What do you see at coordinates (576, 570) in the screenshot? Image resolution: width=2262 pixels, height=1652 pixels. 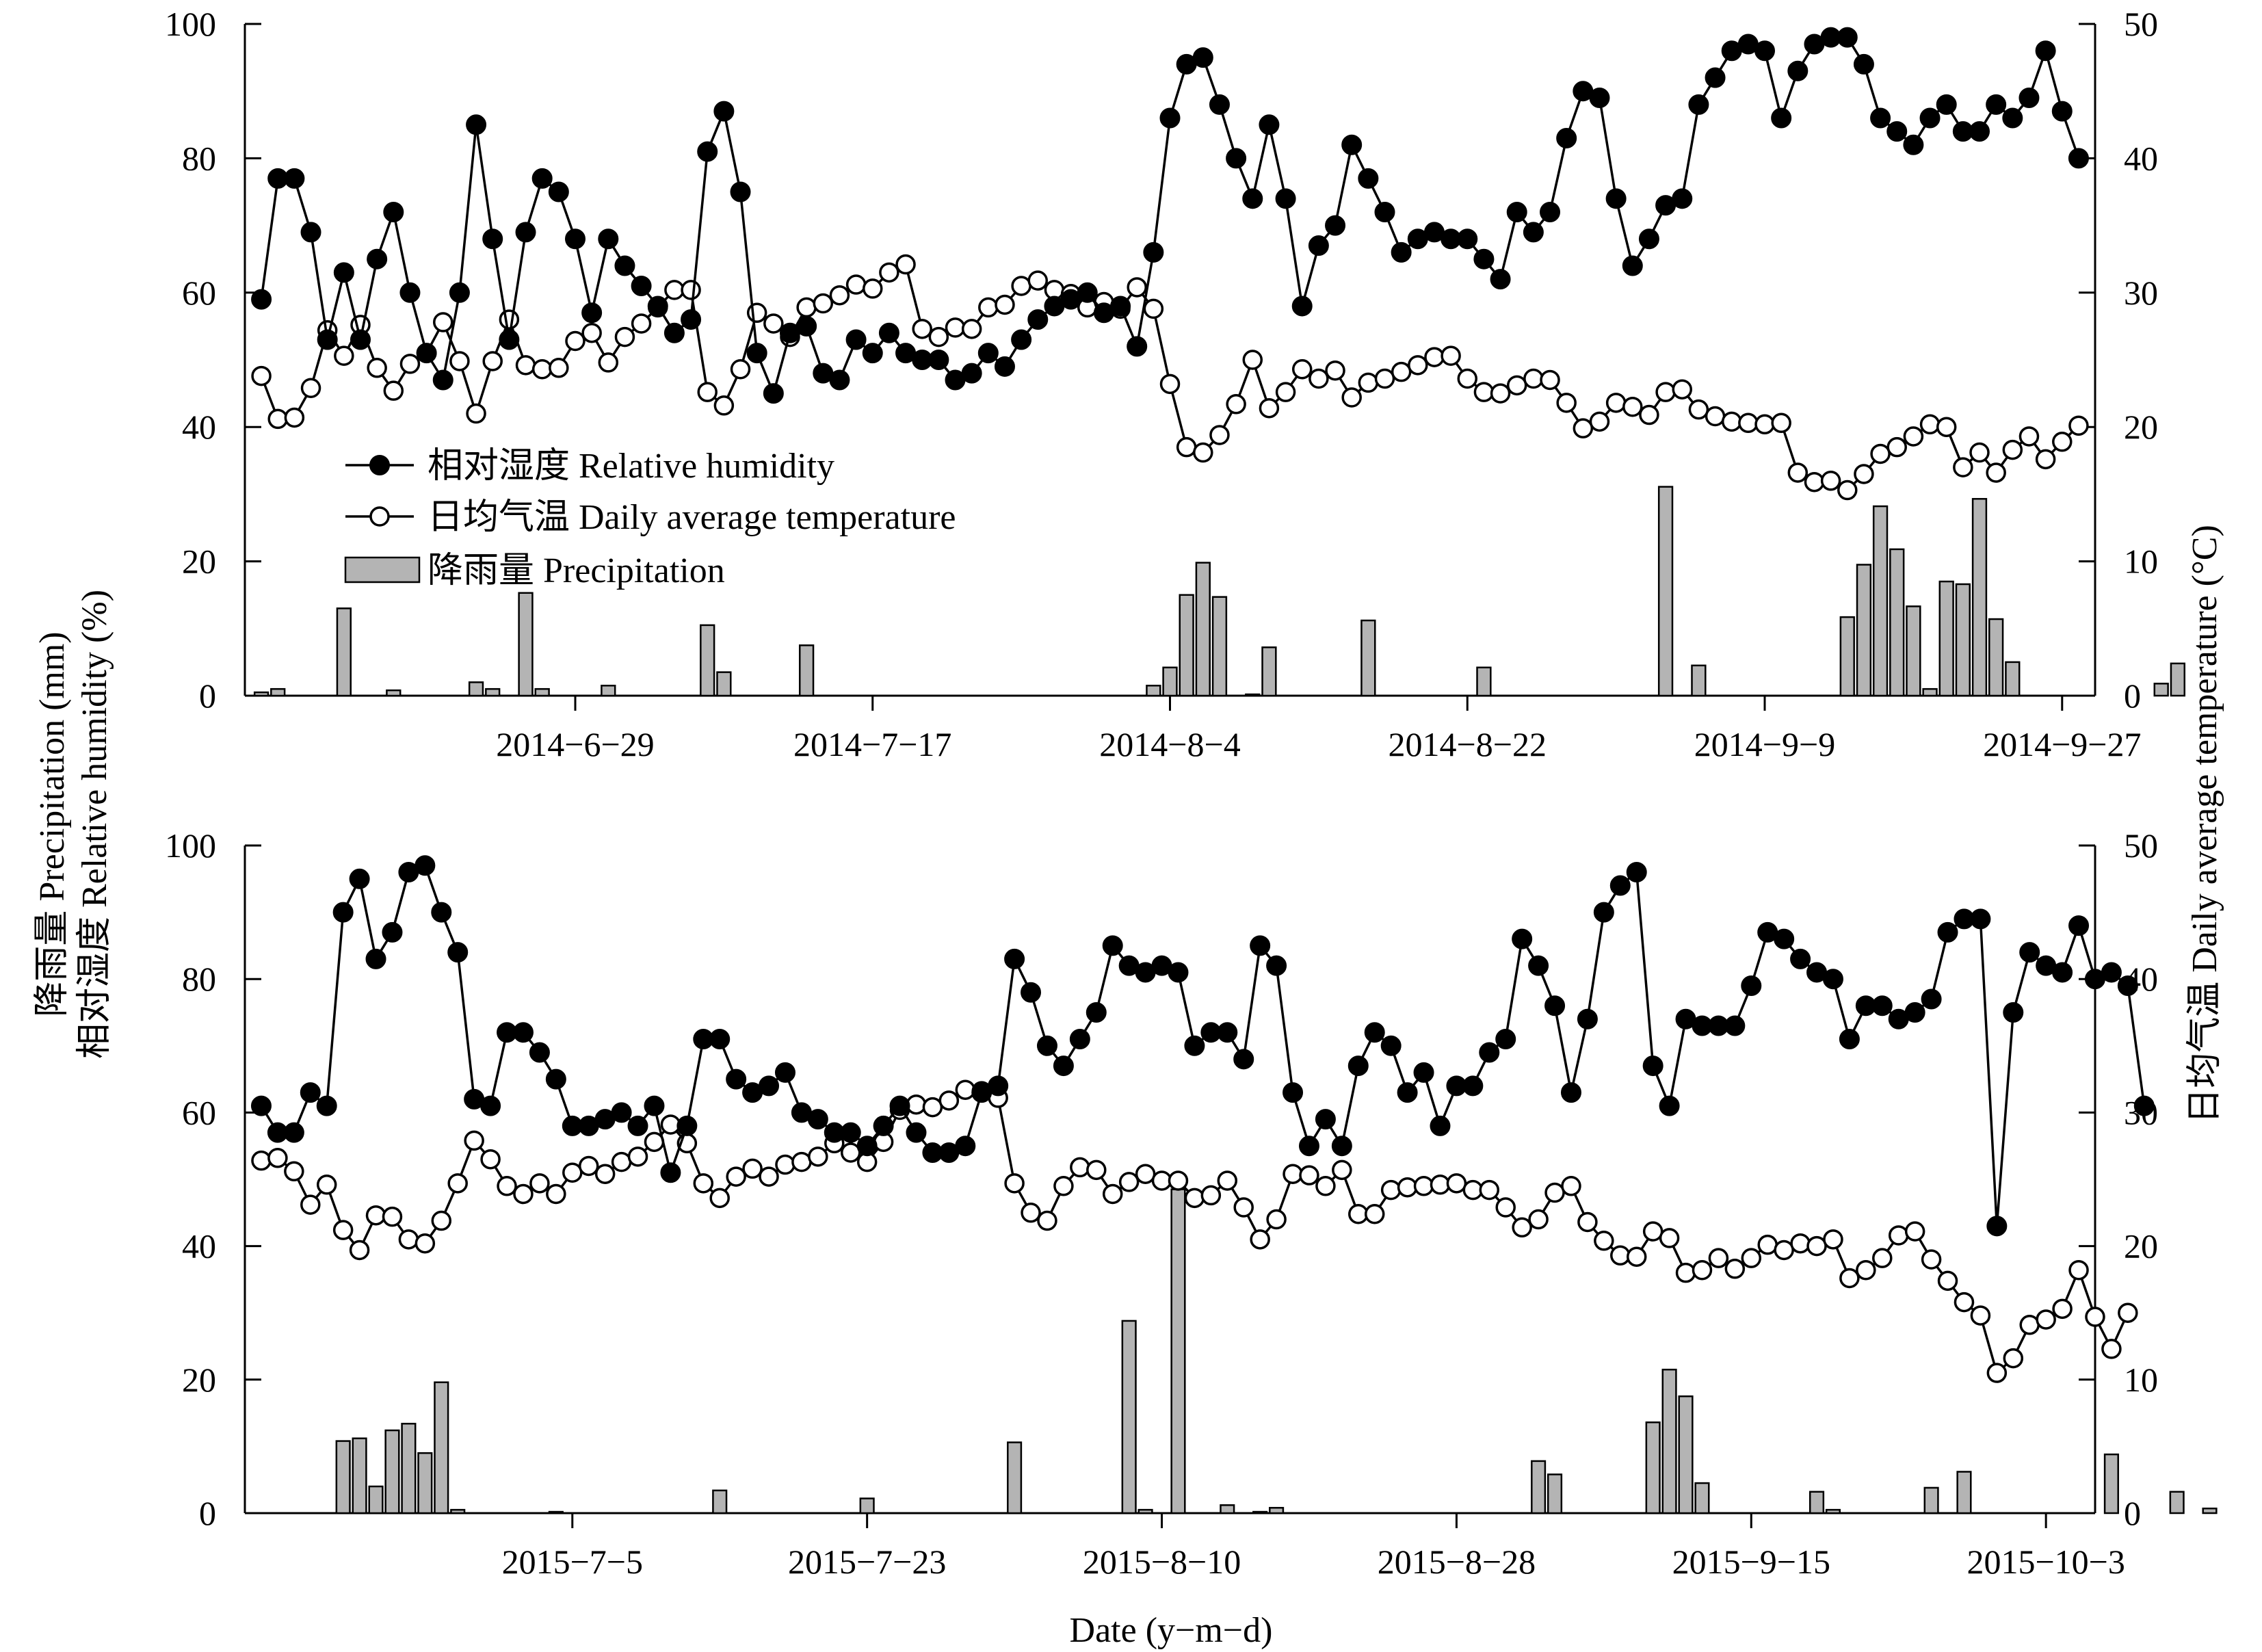 I see `legend-precipitation-label: 降雨量 Precipitation` at bounding box center [576, 570].